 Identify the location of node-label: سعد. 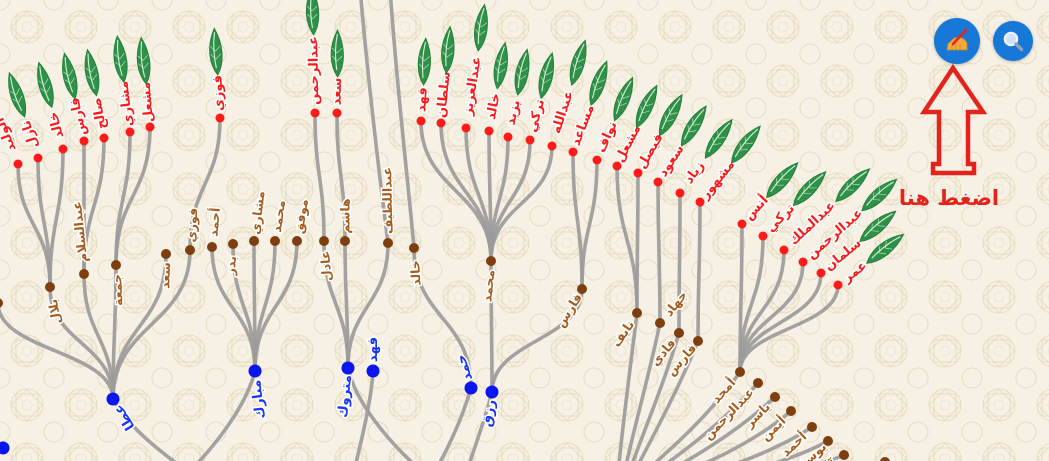
(337, 91).